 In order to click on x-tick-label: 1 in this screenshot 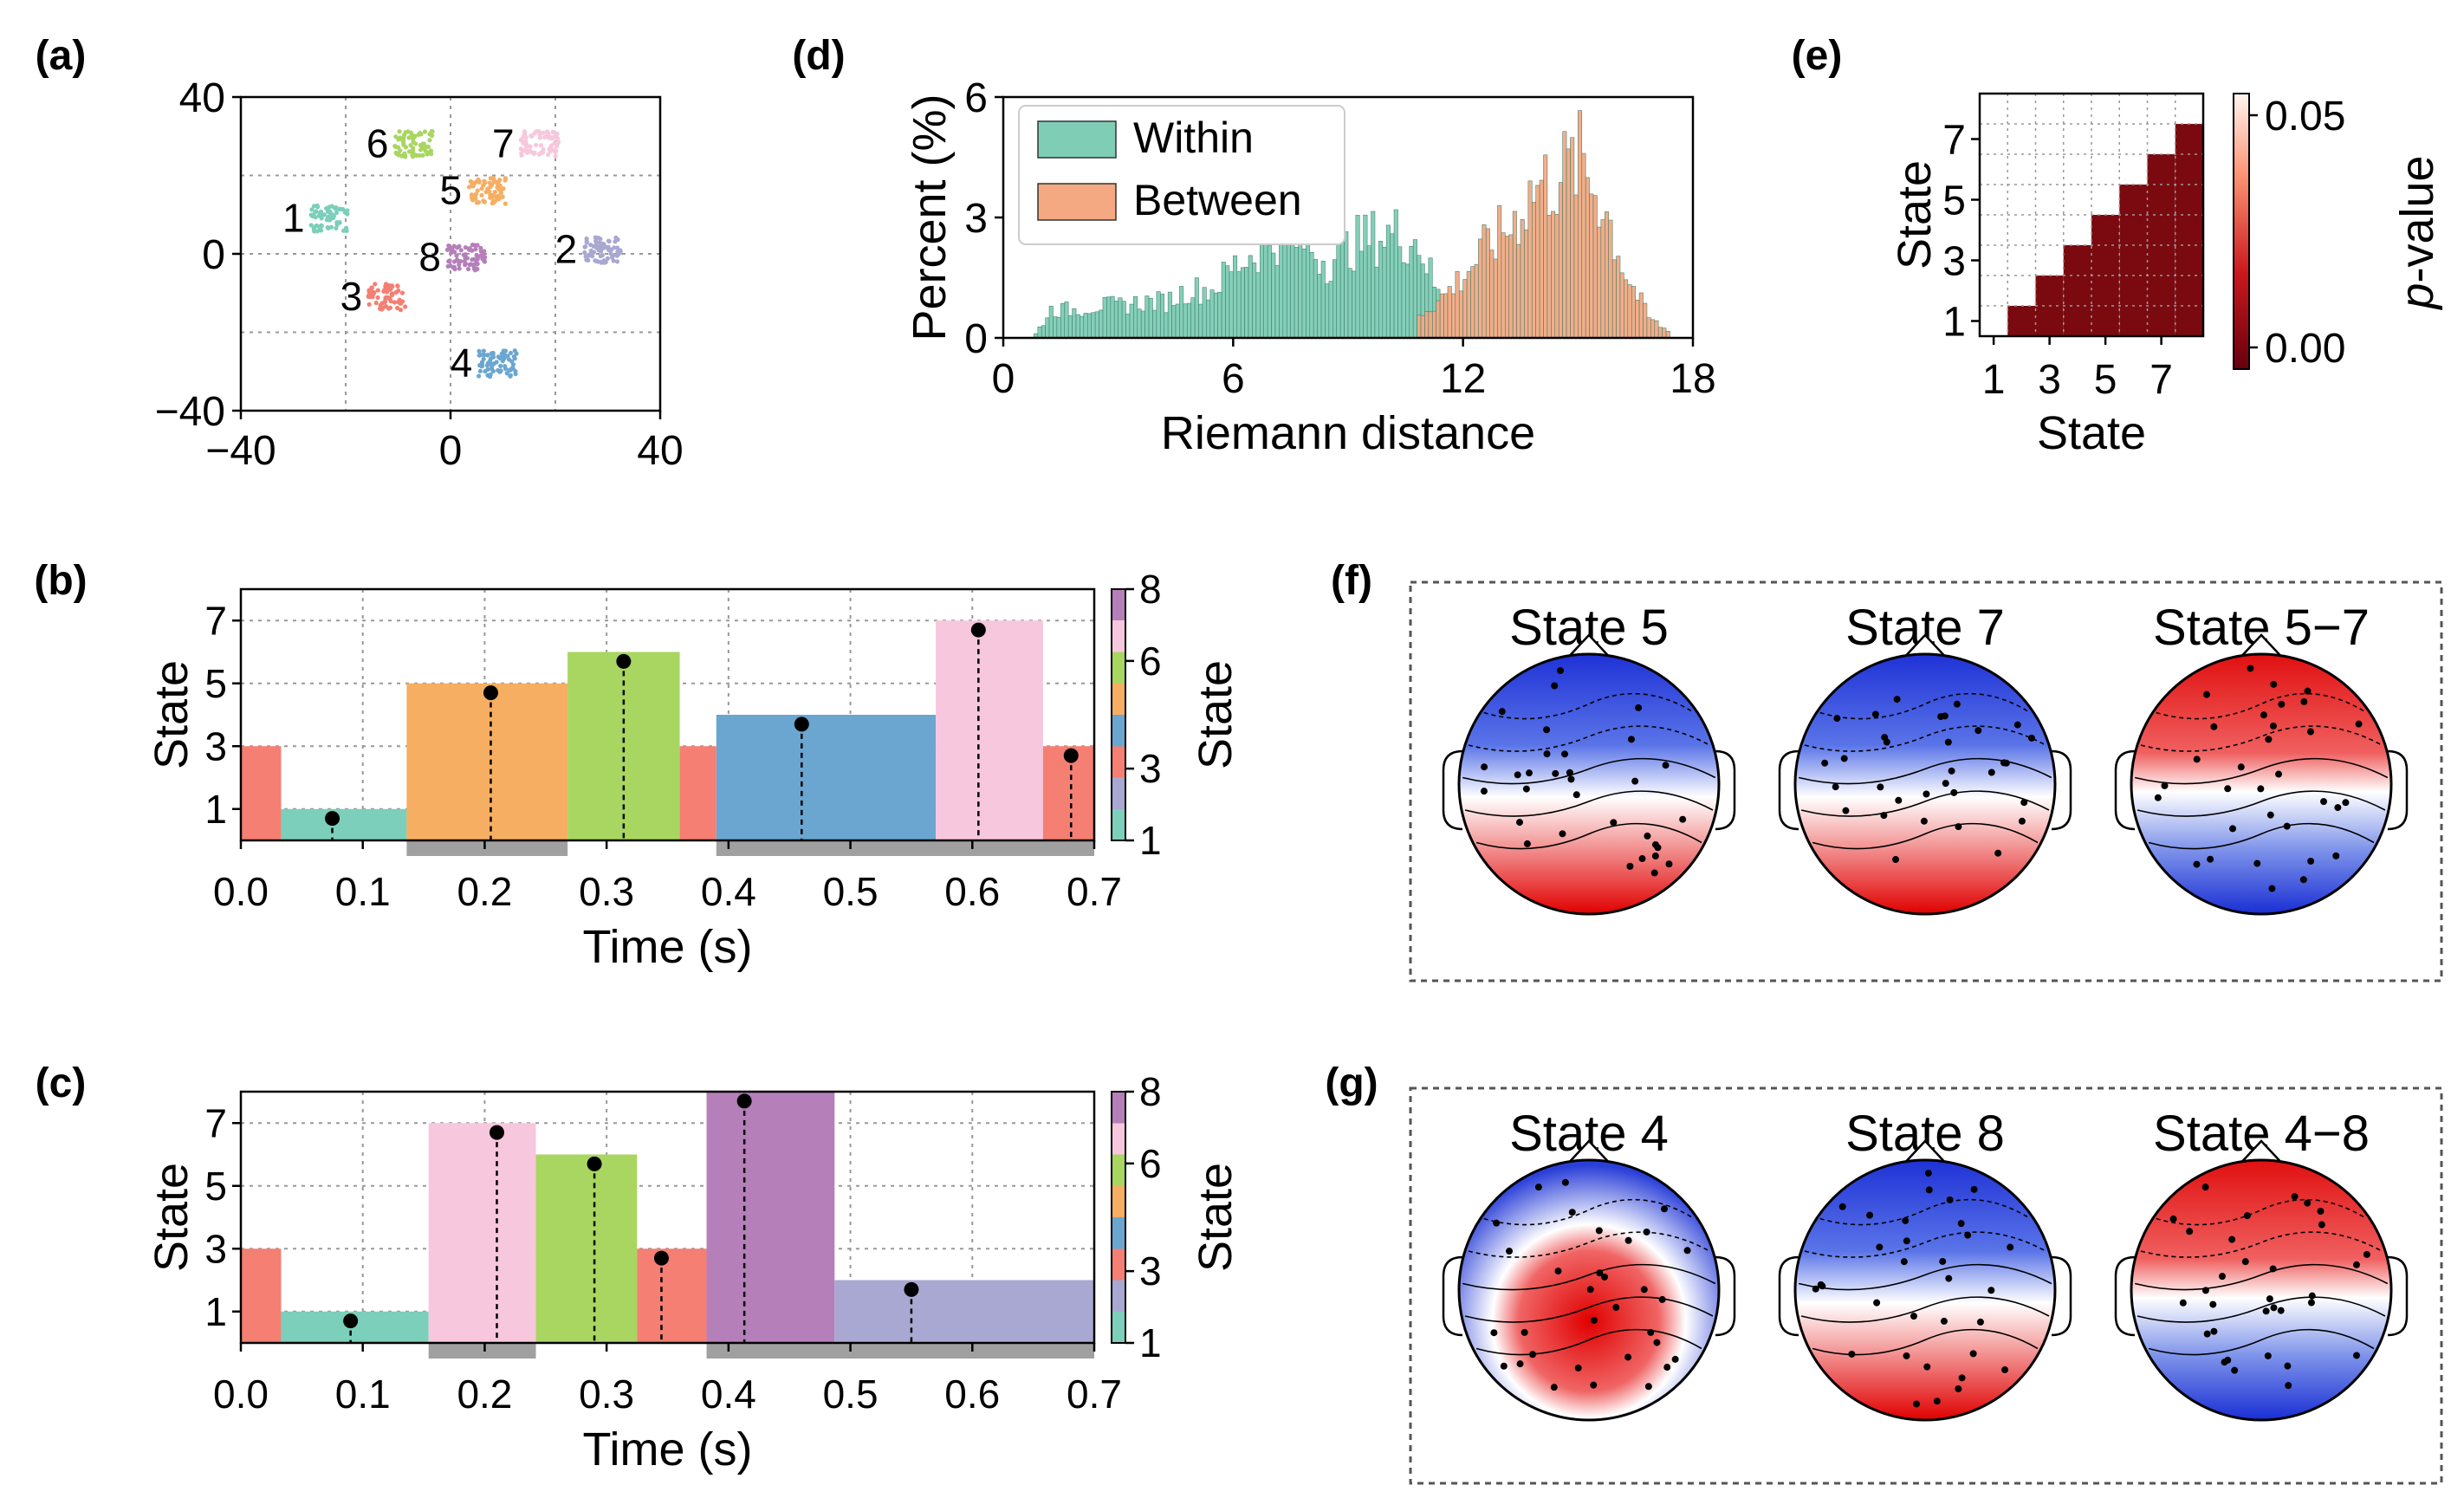, I will do `click(1994, 380)`.